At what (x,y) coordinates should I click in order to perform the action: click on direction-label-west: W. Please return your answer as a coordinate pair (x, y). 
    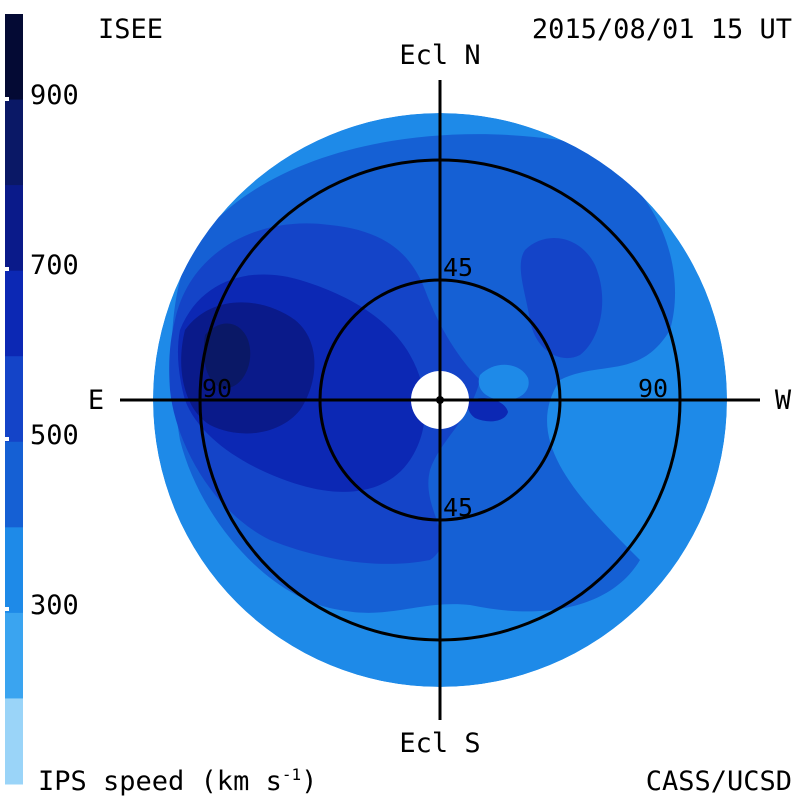
    Looking at the image, I should click on (783, 400).